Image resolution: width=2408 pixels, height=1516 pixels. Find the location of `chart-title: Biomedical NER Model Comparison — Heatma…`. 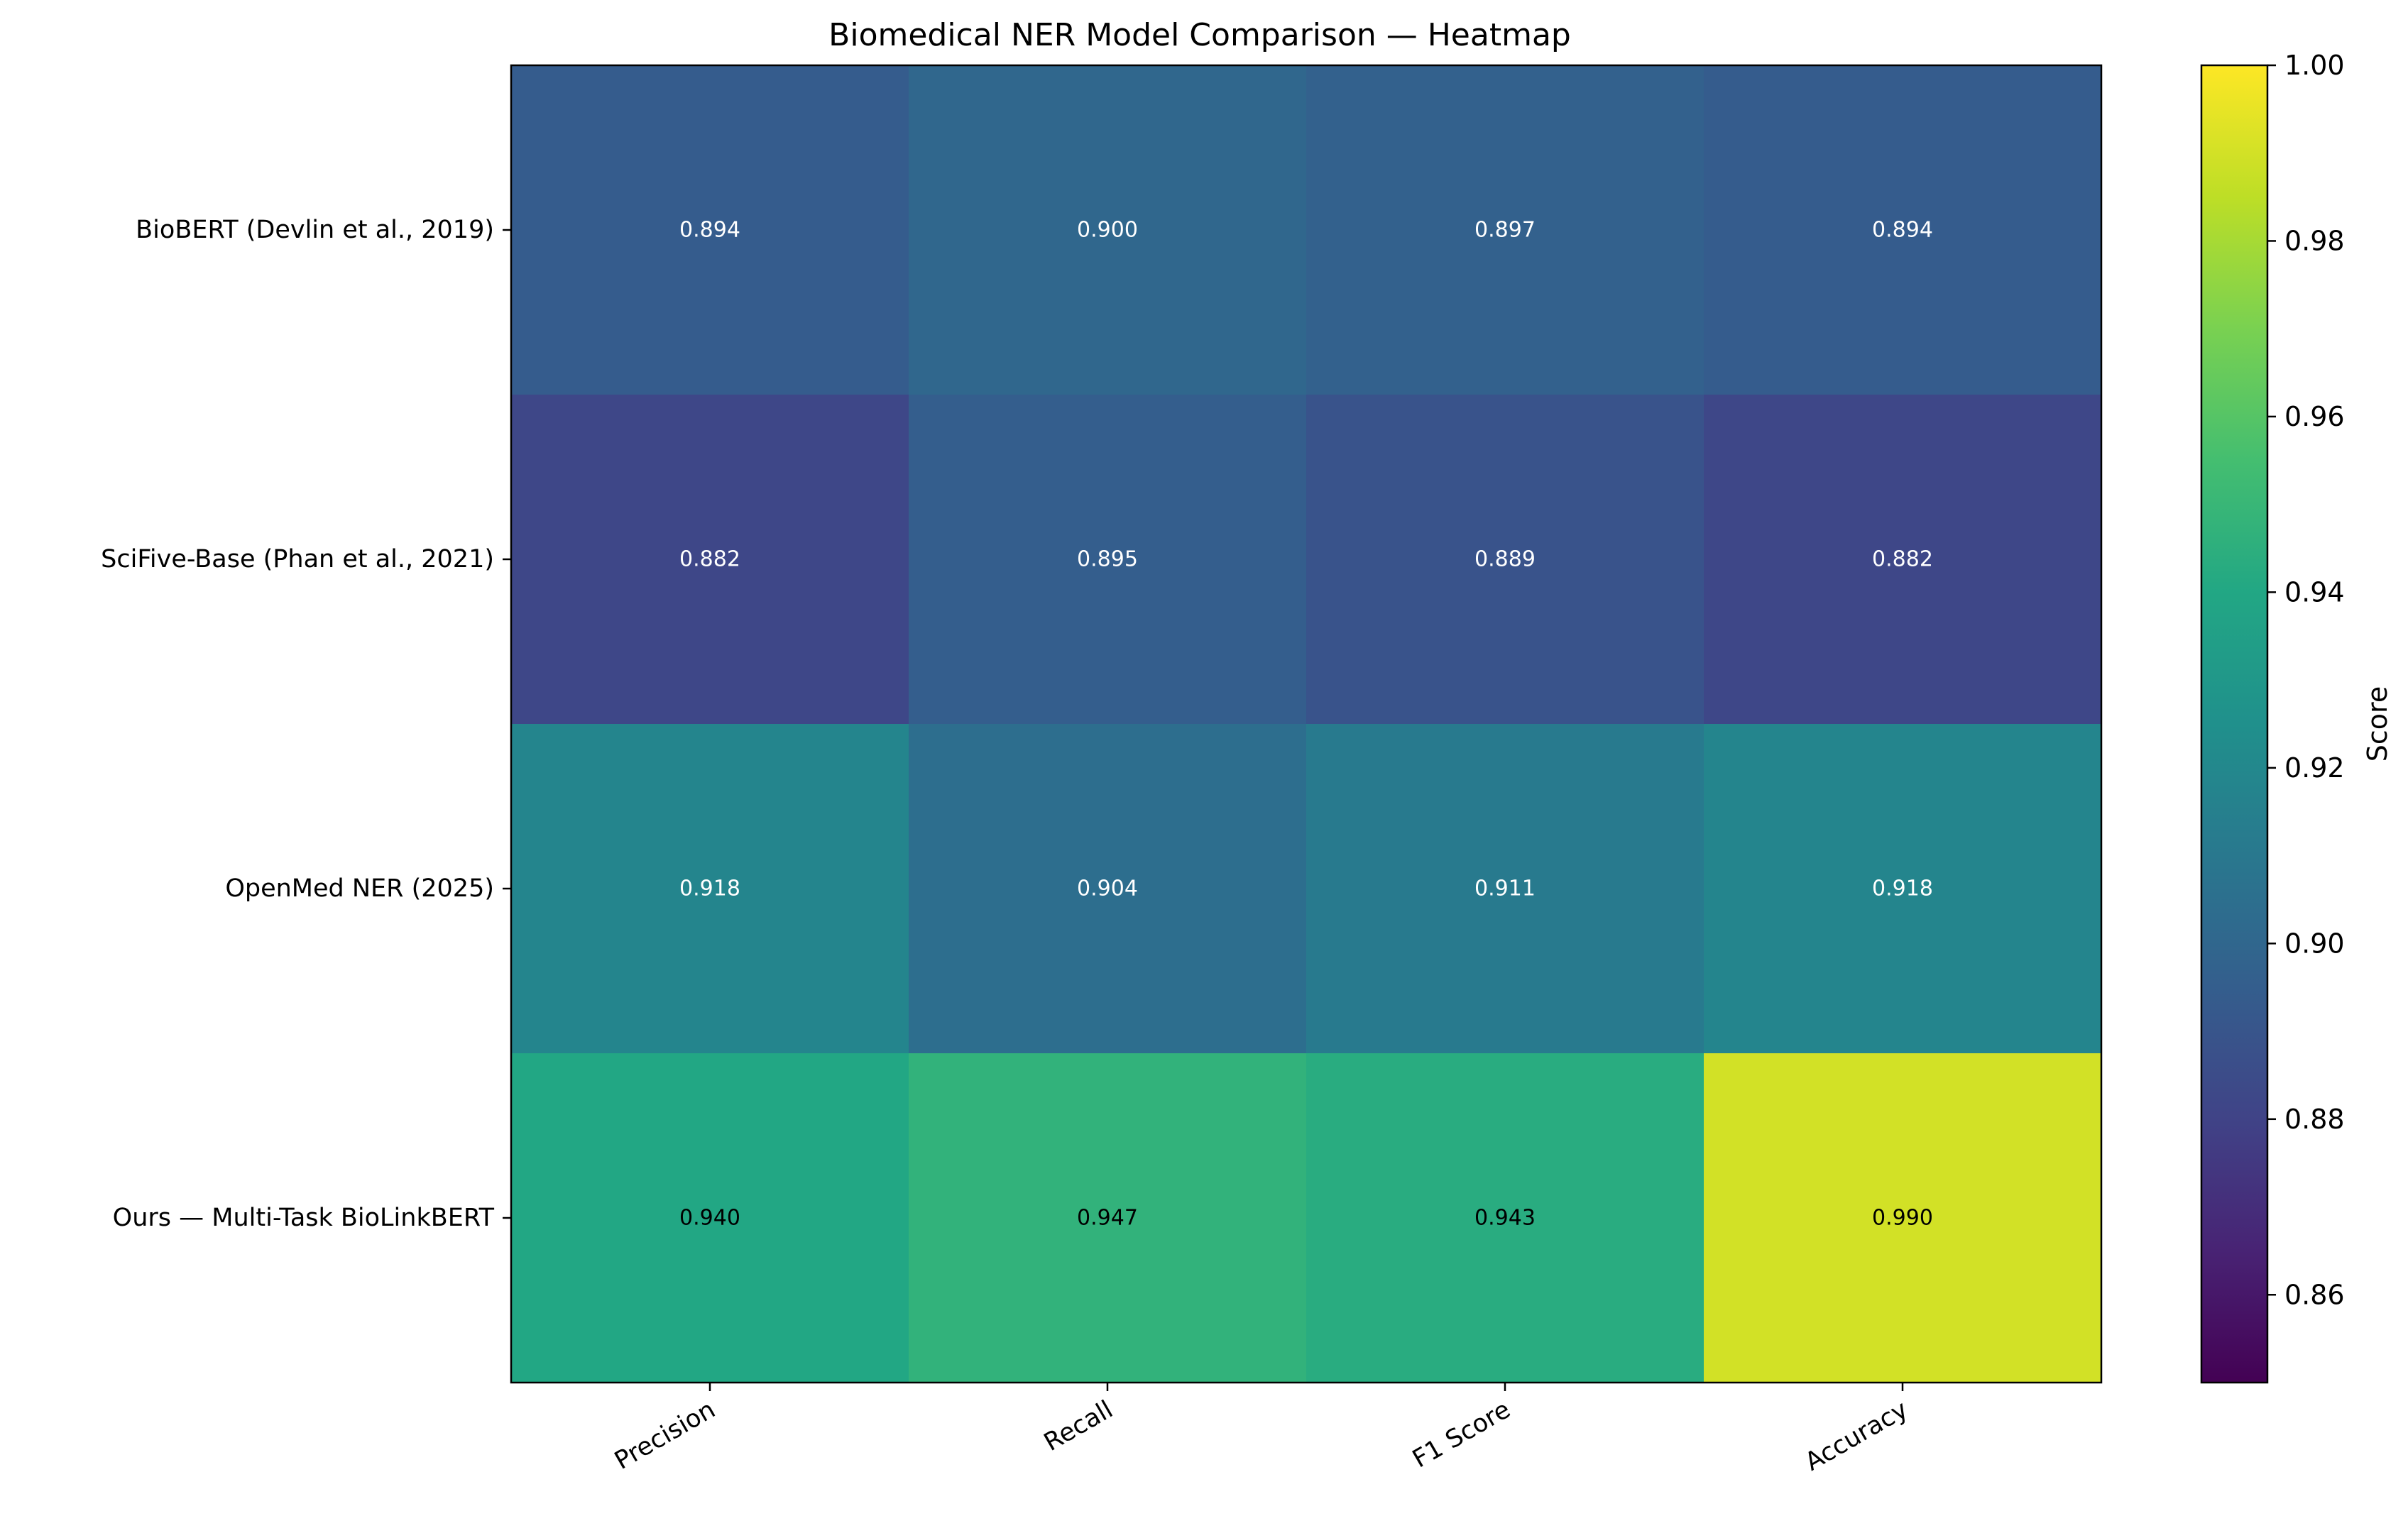

chart-title: Biomedical NER Model Comparison — Heatma… is located at coordinates (1199, 35).